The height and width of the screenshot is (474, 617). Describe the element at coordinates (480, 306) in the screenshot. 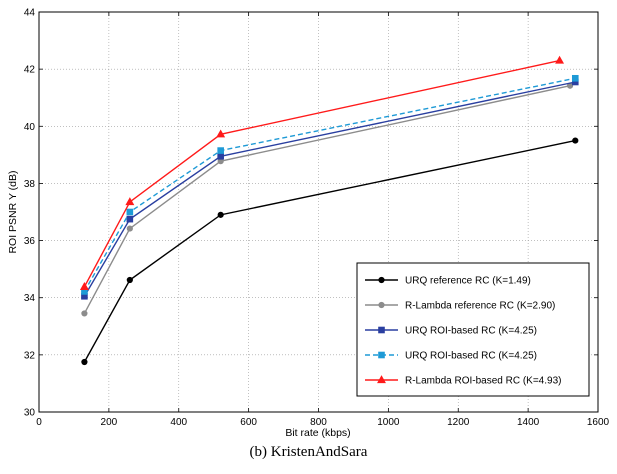

I see `legend-label: R-Lambda reference RC (K=2.90)` at that location.